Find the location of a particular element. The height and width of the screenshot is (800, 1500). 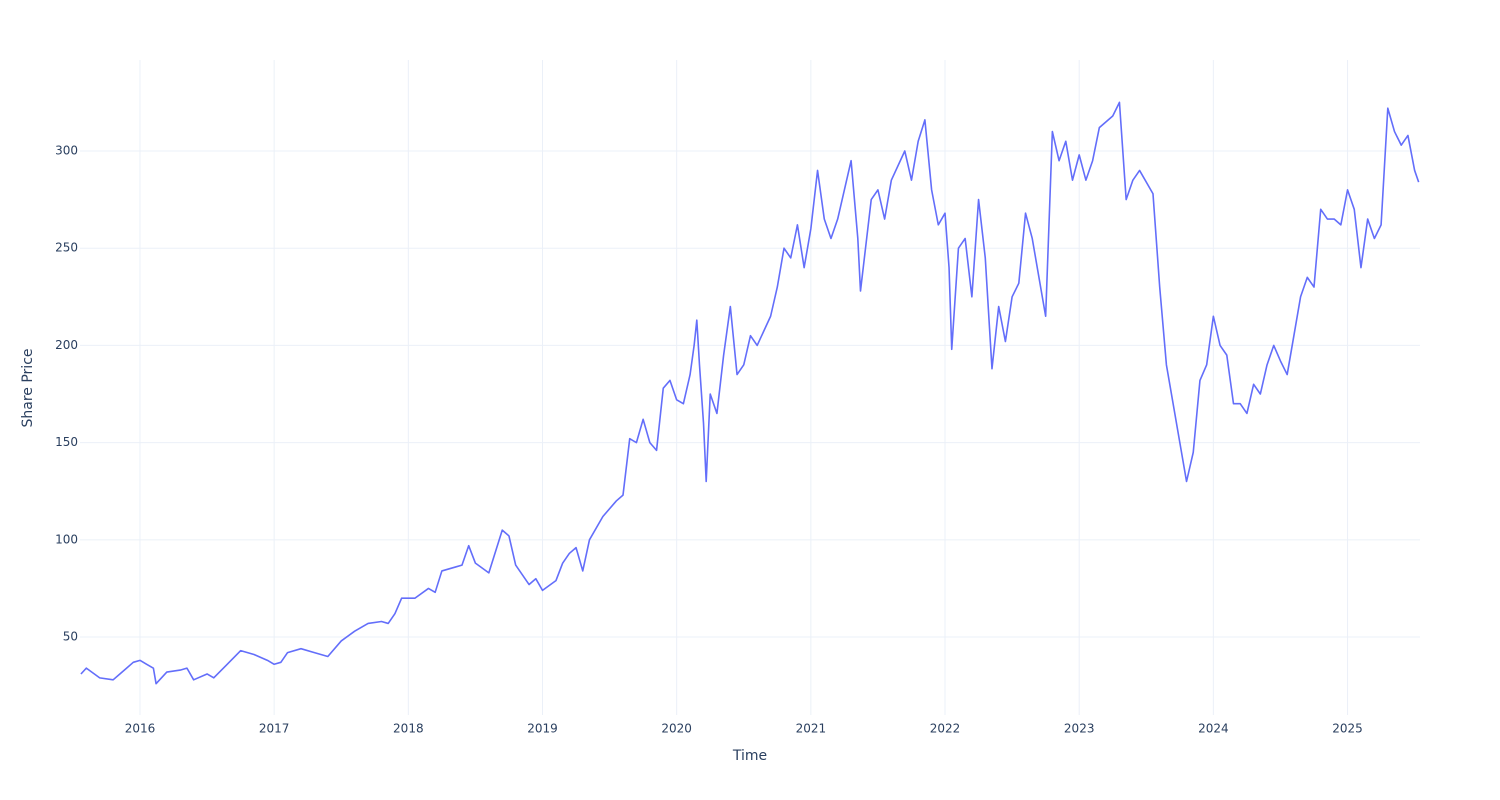

x-tick-label: 2017 is located at coordinates (274, 729).